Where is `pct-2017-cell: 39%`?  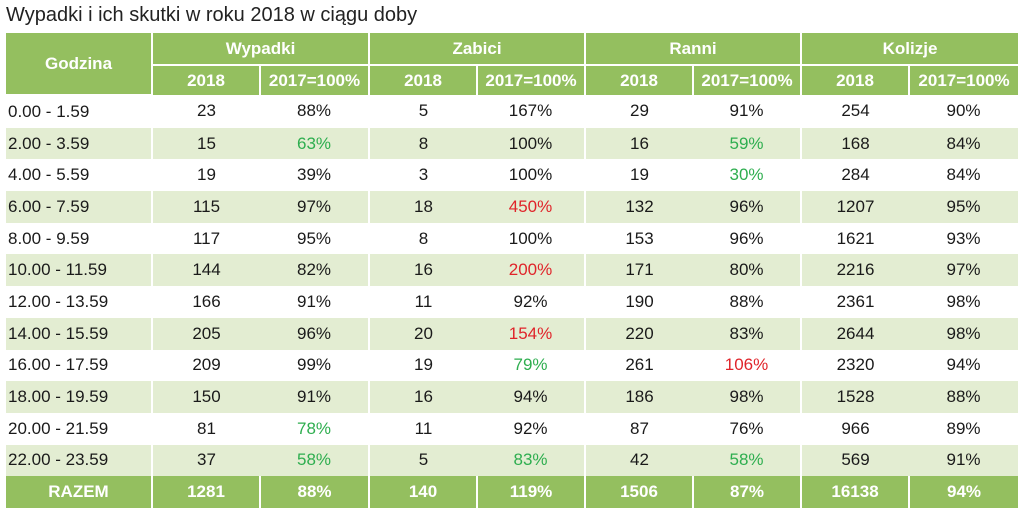
pct-2017-cell: 39% is located at coordinates (315, 175).